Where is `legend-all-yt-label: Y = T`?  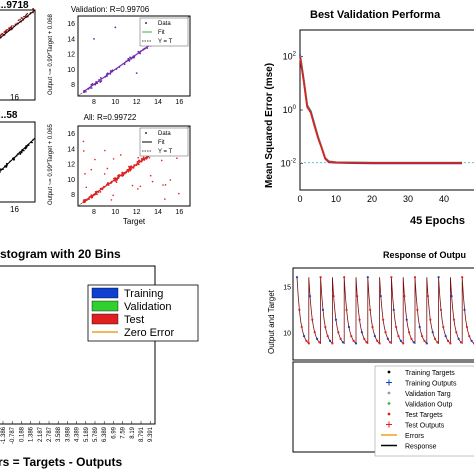 legend-all-yt-label: Y = T is located at coordinates (165, 152).